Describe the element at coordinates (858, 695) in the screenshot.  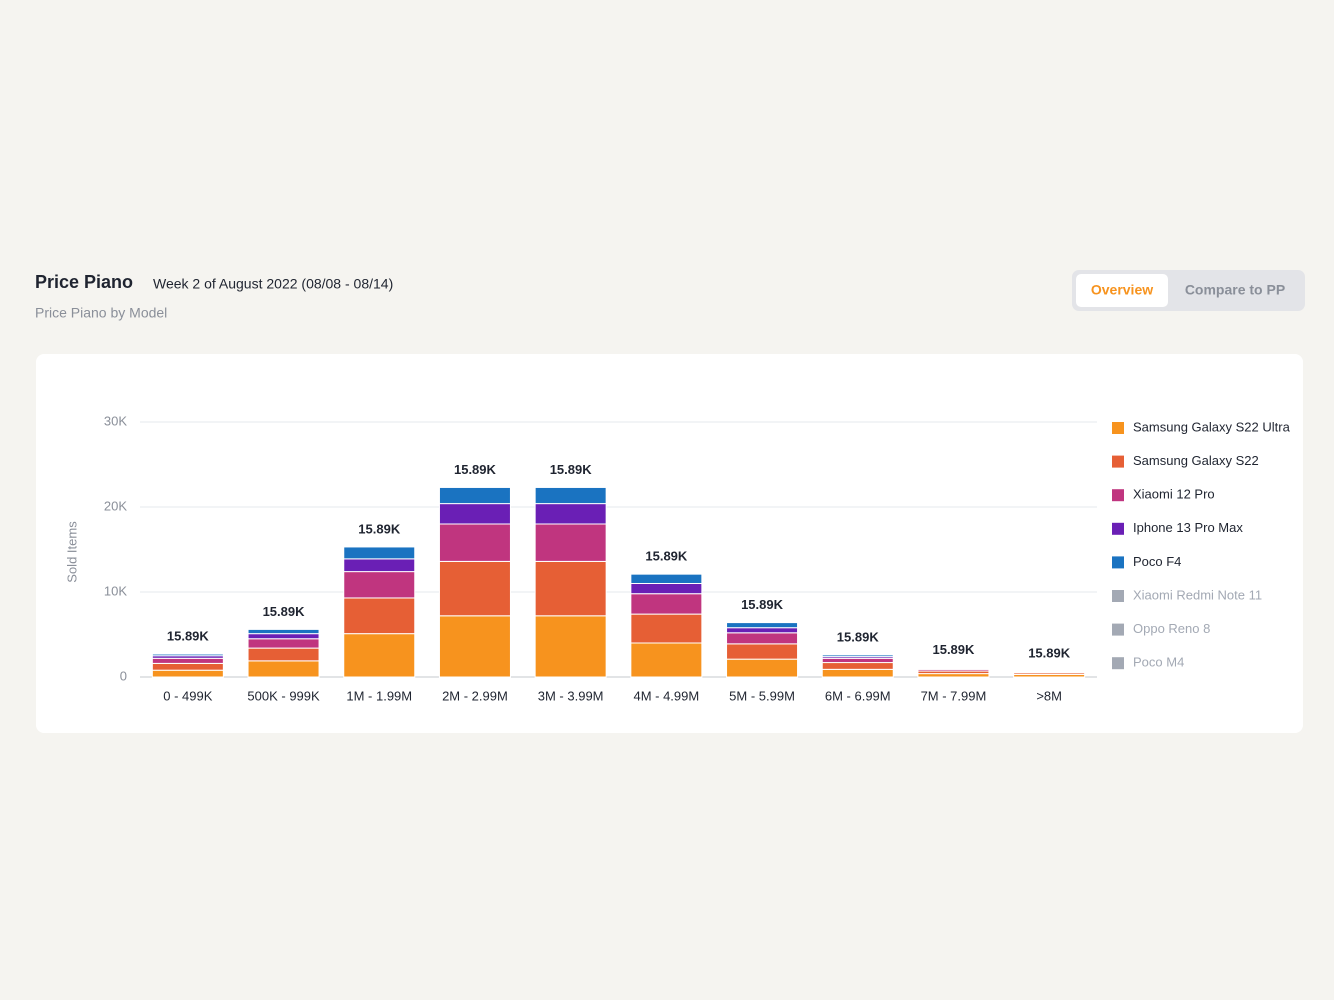
I see `x-tick-label: 6M - 6.99M` at that location.